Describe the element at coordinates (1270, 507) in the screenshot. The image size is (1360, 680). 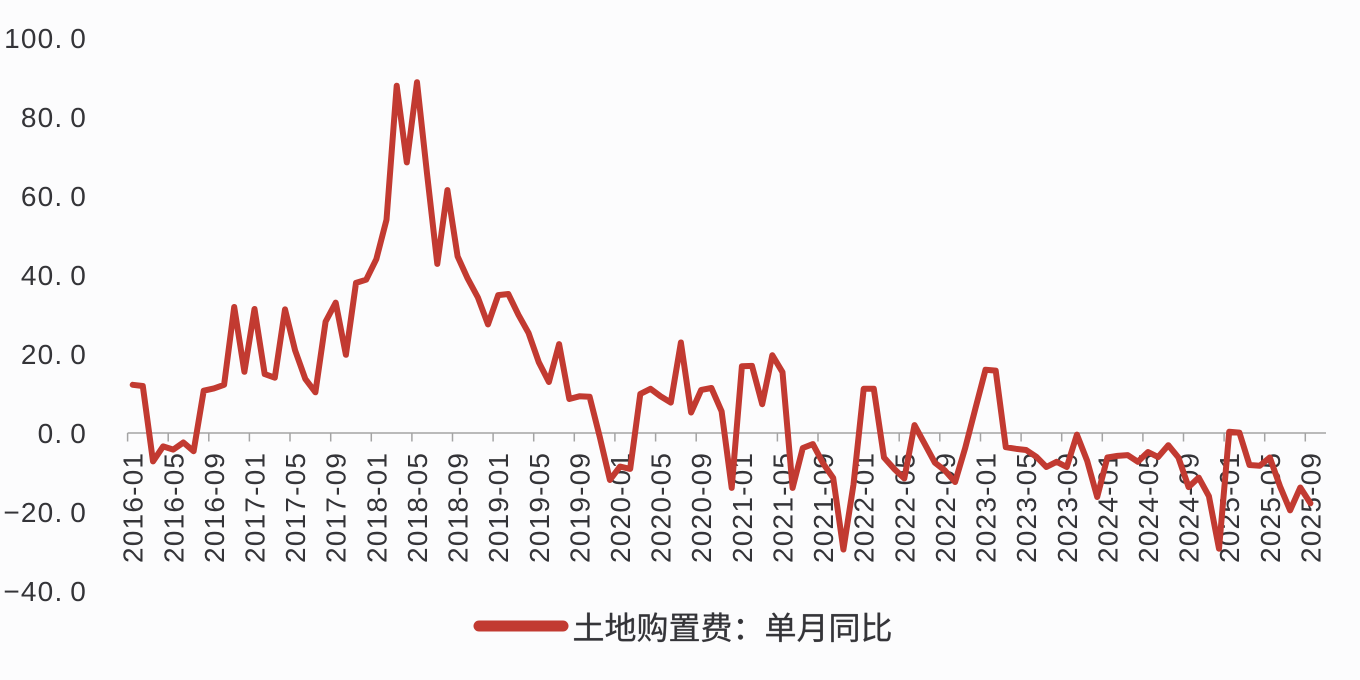
I see `svg-text: 2025-05` at that location.